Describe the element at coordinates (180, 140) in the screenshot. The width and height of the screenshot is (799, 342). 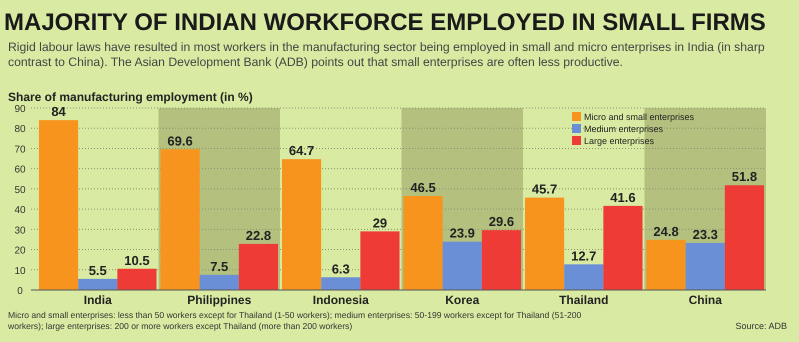
I see `data-label: 69.6` at that location.